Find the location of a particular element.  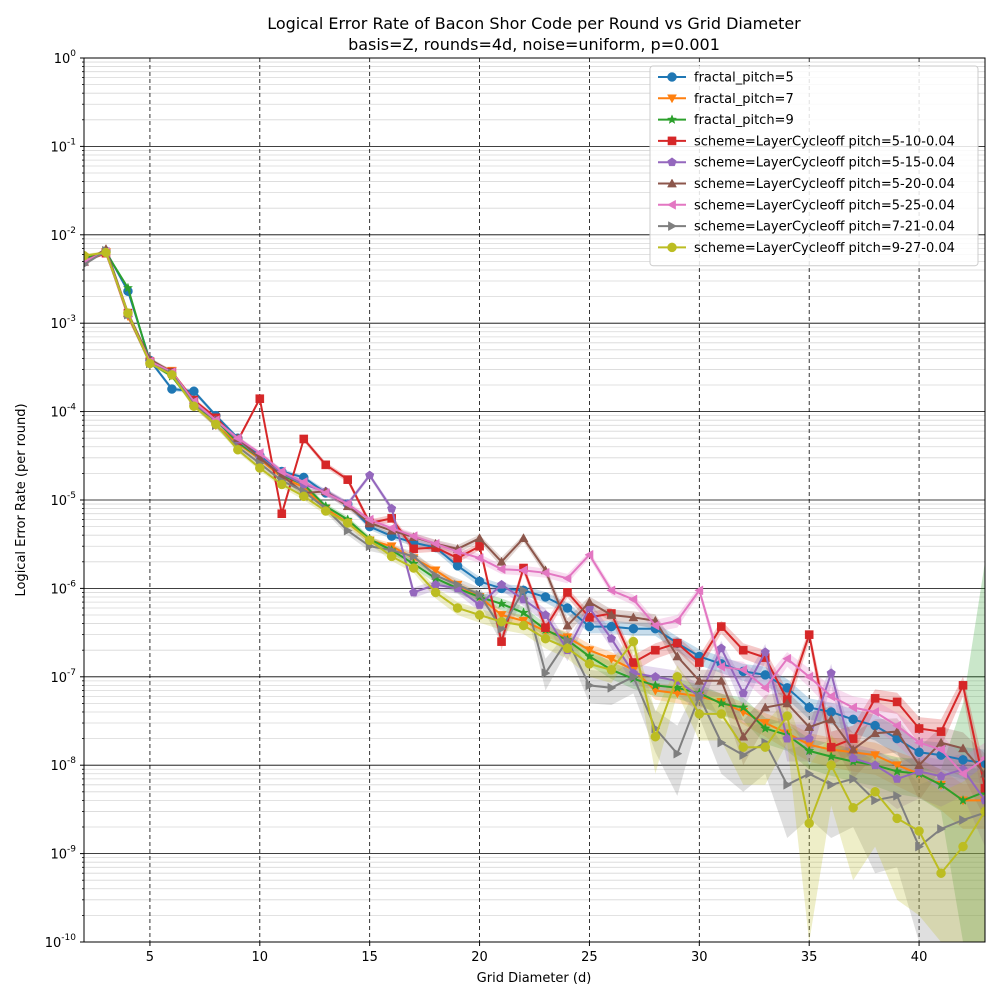

y-tick-exponent: -1 is located at coordinates (71, 142).